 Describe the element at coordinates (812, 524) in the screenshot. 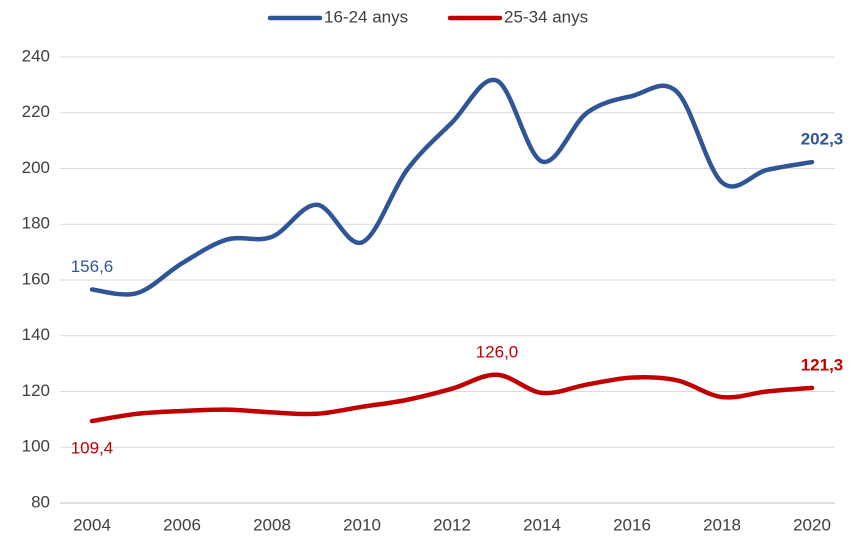

I see `x-tick-label: 2020` at that location.